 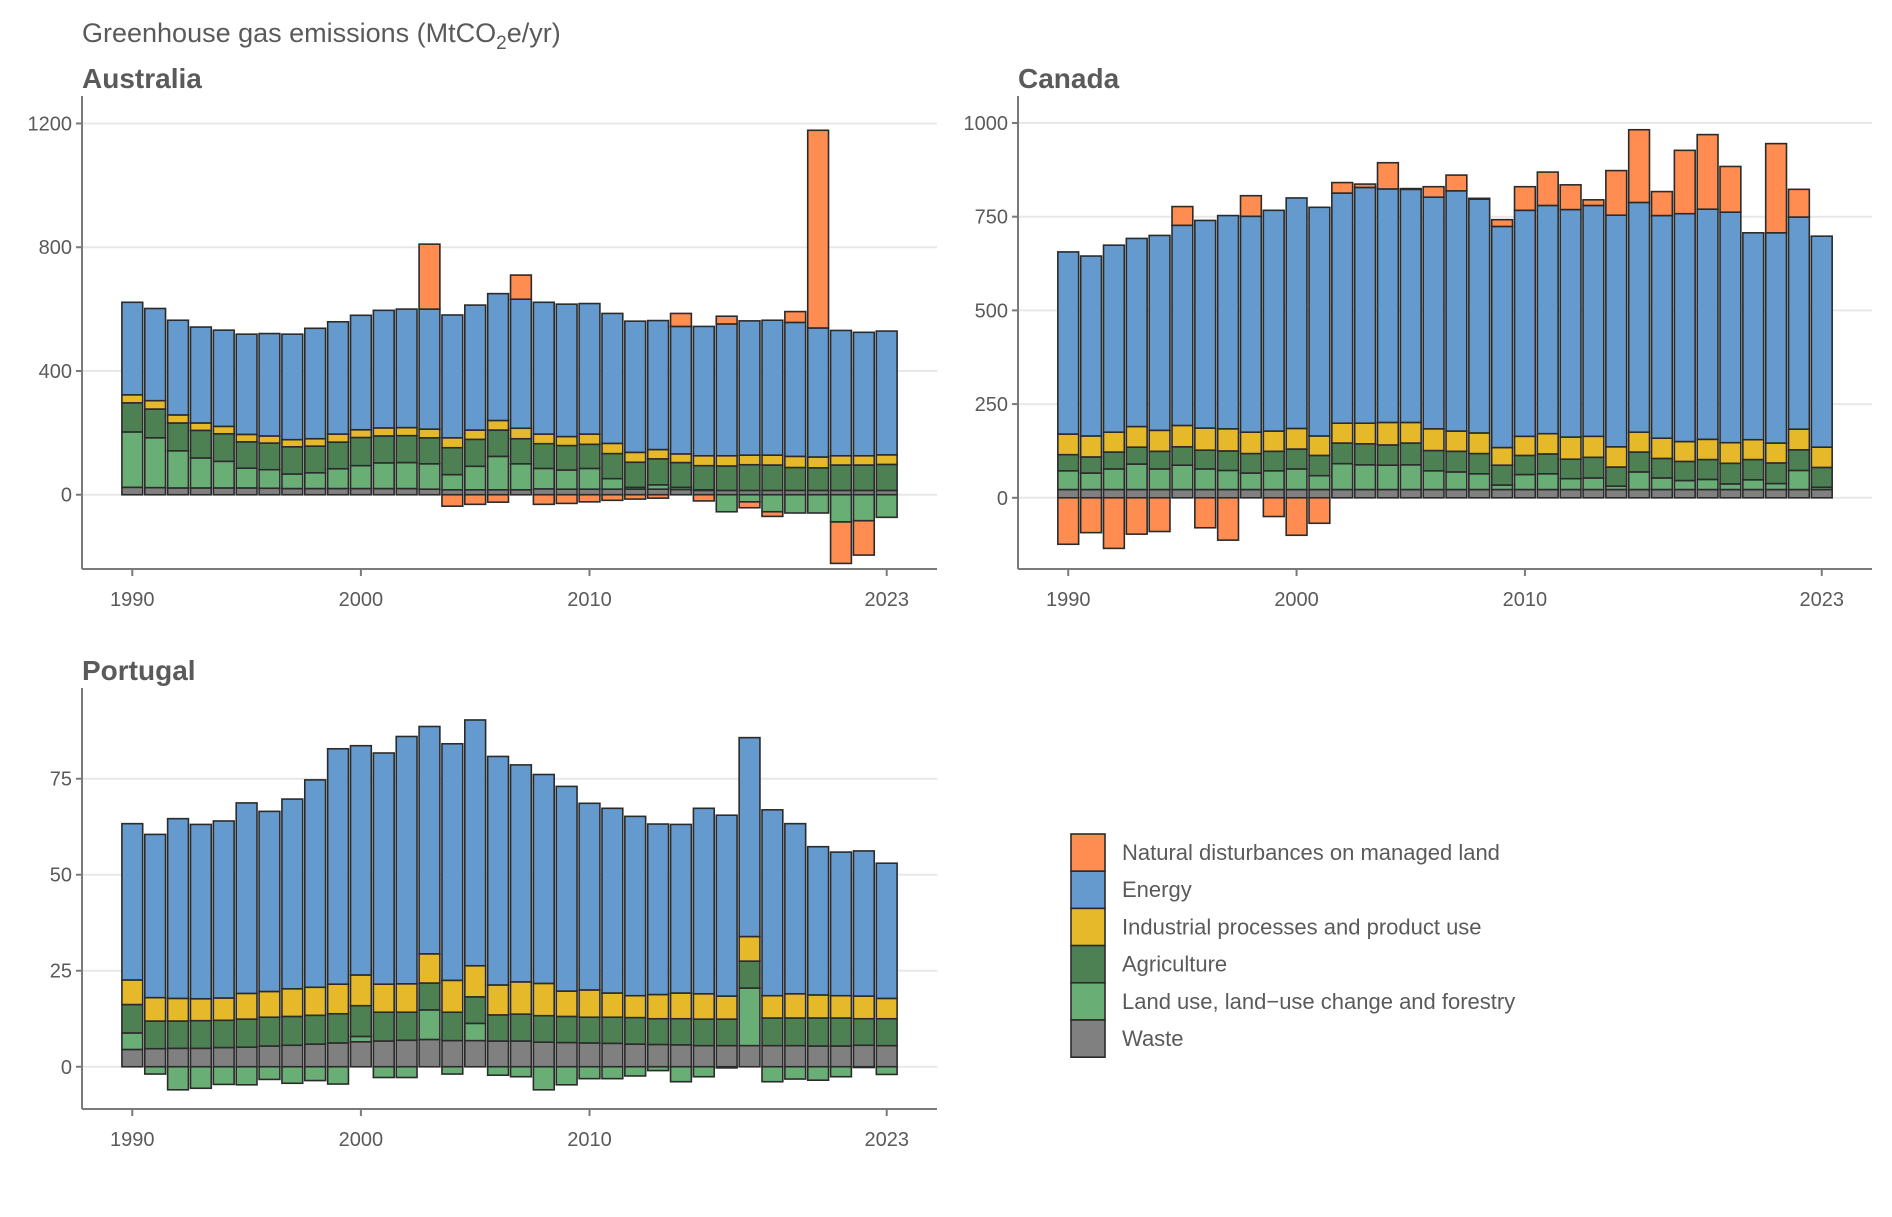 What do you see at coordinates (534, 33) in the screenshot?
I see `figure-title-suffix: e/yr)` at bounding box center [534, 33].